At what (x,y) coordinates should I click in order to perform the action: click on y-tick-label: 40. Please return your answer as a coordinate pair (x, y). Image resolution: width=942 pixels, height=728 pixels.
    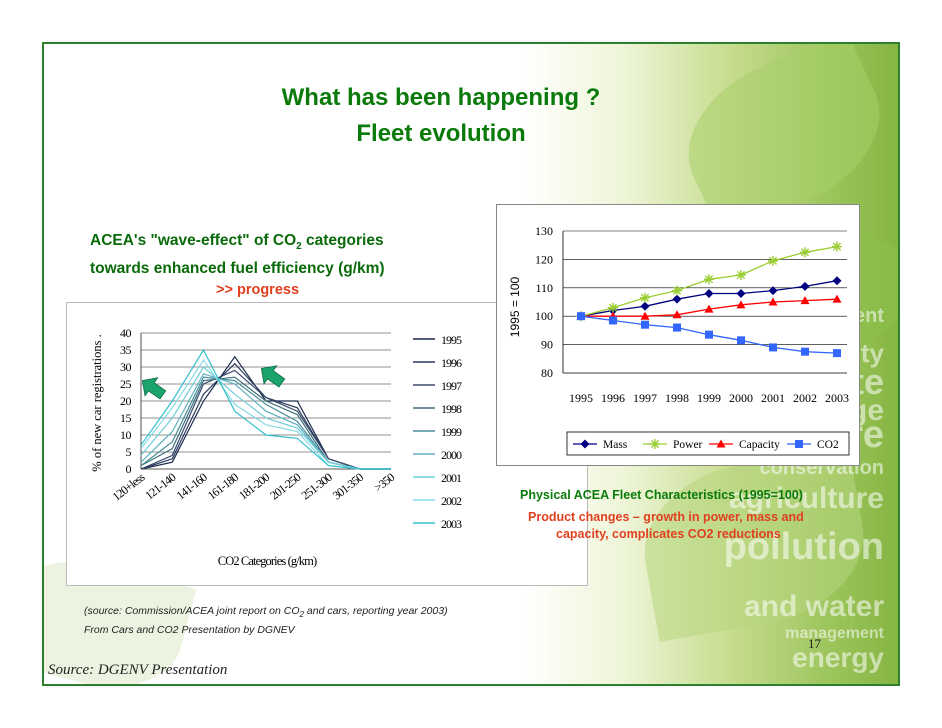
    Looking at the image, I should click on (126, 333).